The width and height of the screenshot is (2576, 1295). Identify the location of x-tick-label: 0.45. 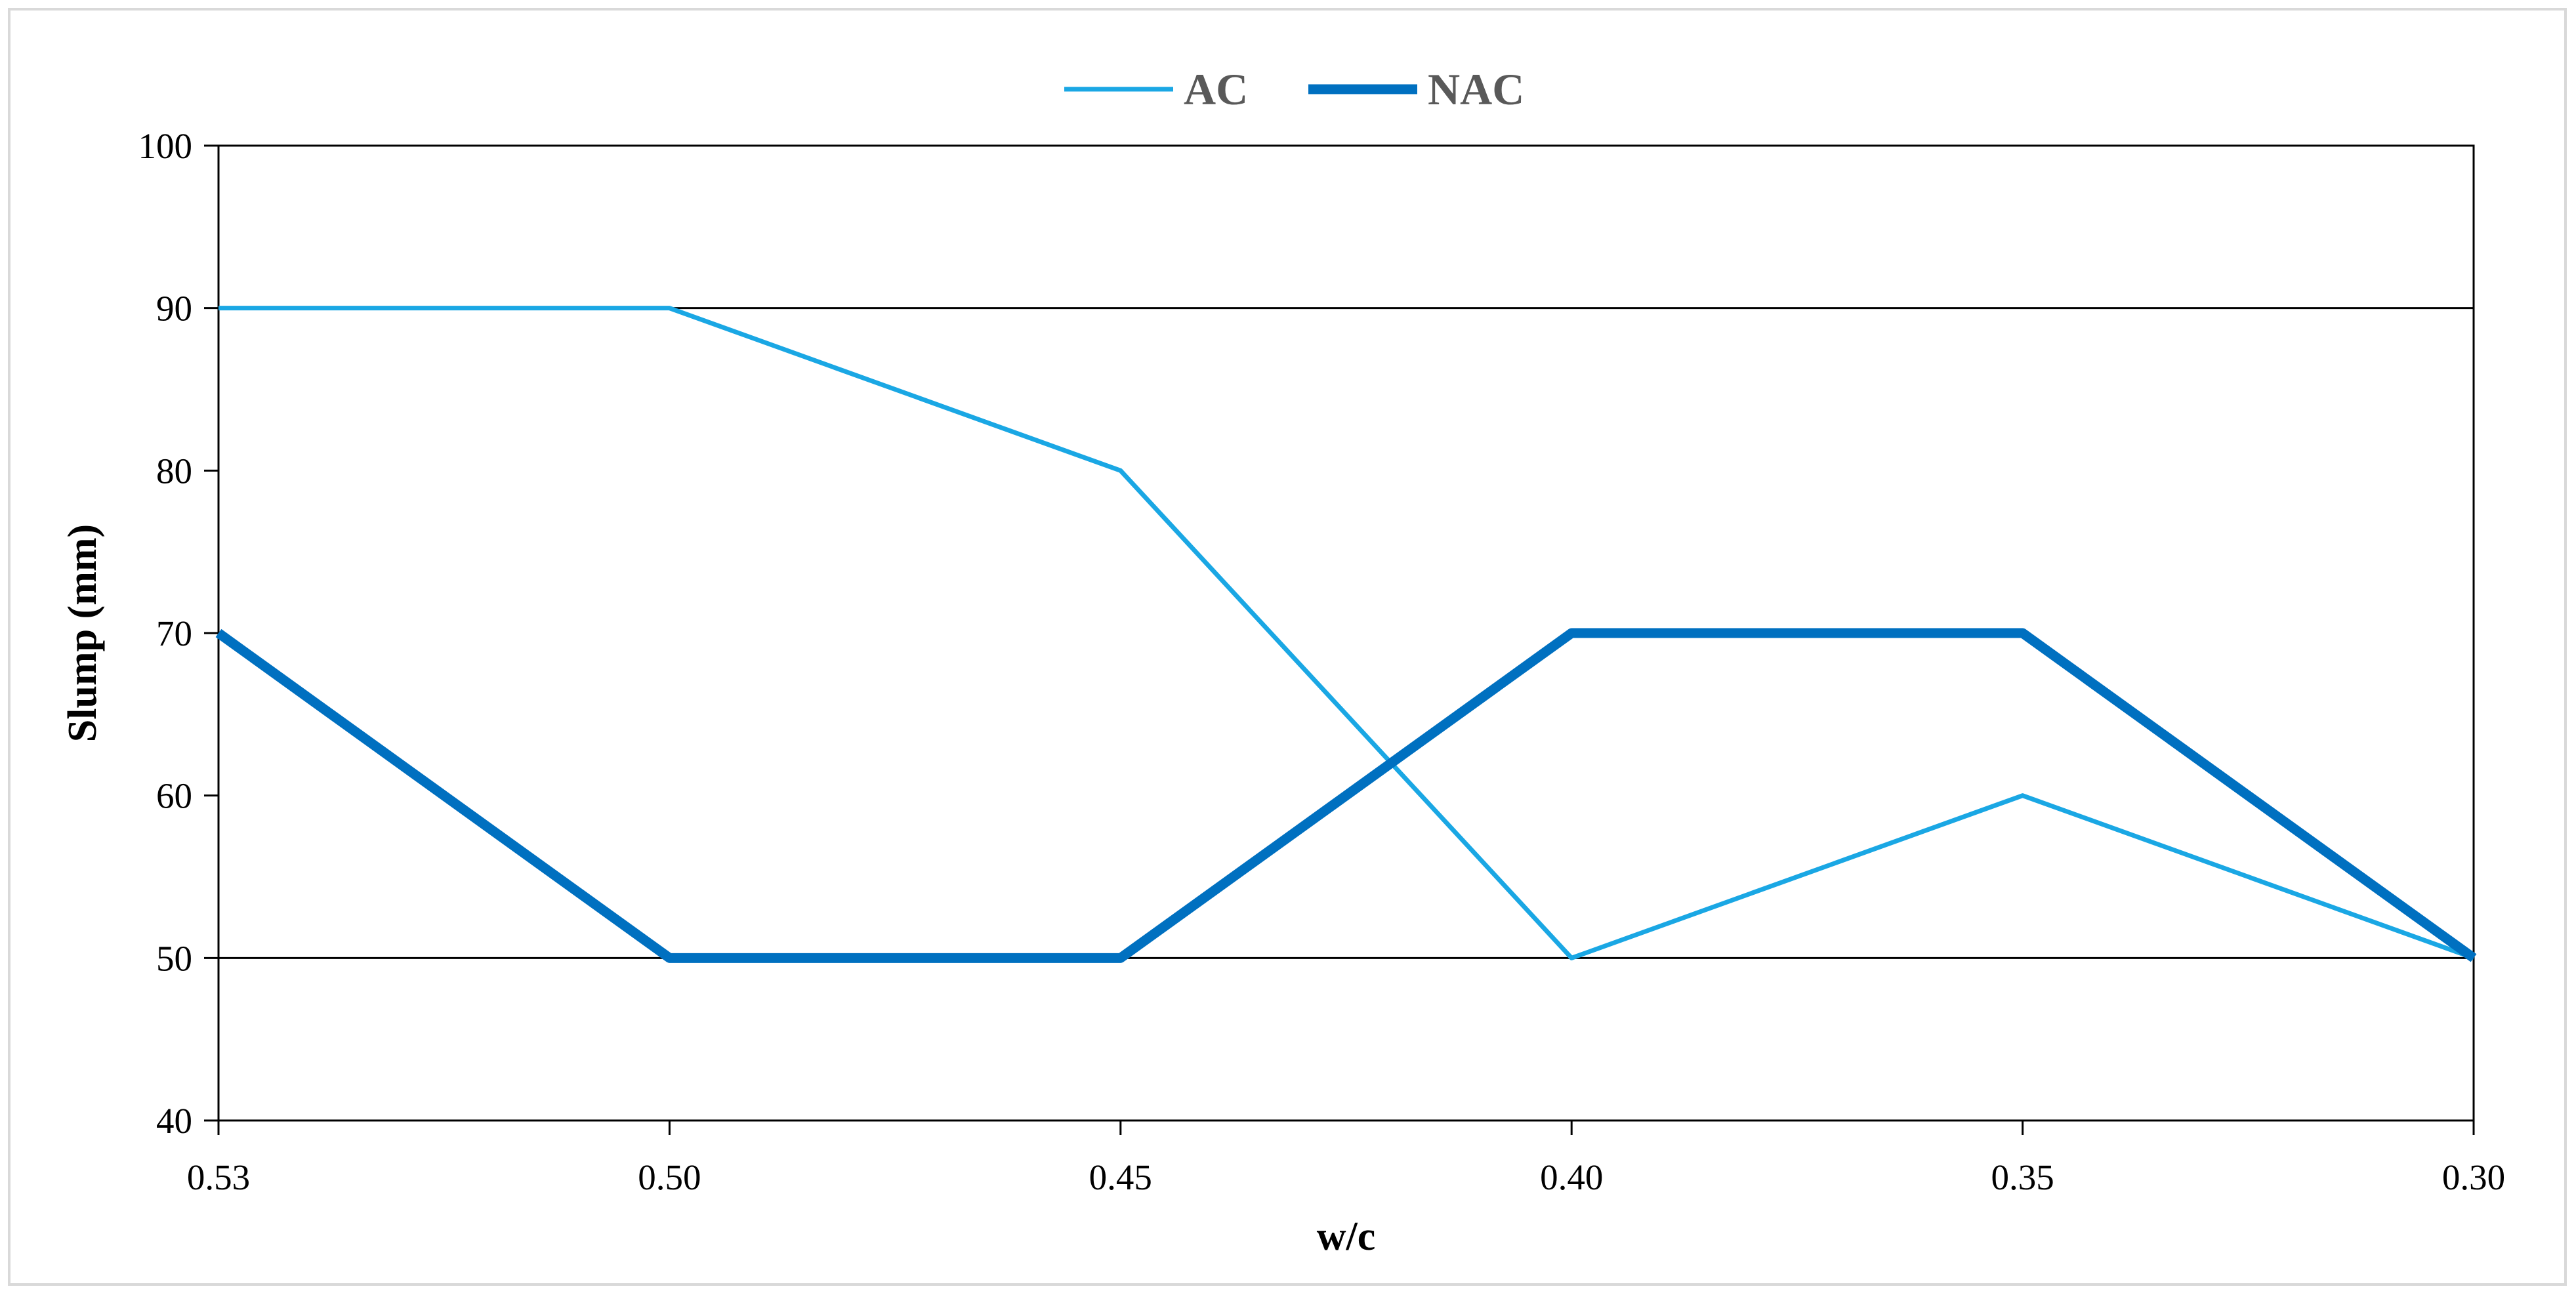
(1120, 1177).